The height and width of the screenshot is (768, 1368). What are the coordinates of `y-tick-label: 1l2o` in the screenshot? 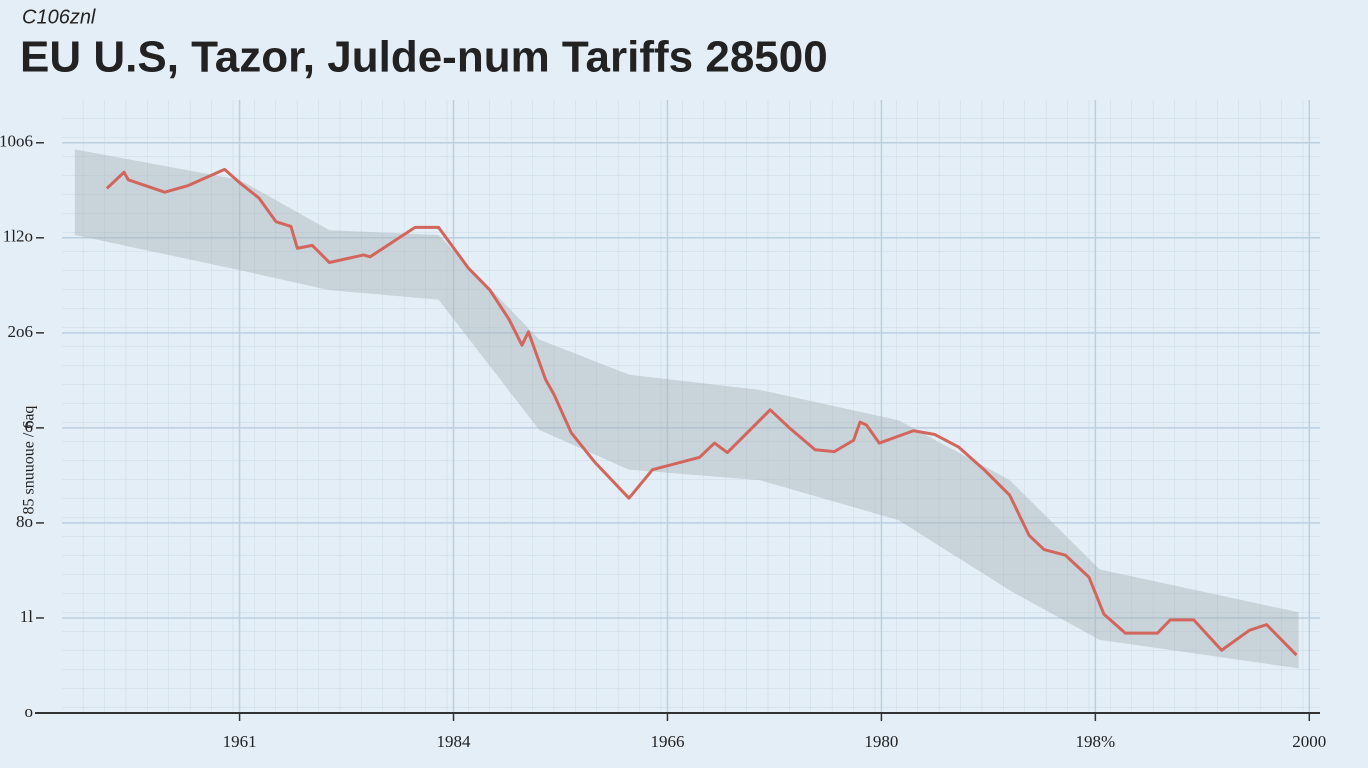 It's located at (18, 236).